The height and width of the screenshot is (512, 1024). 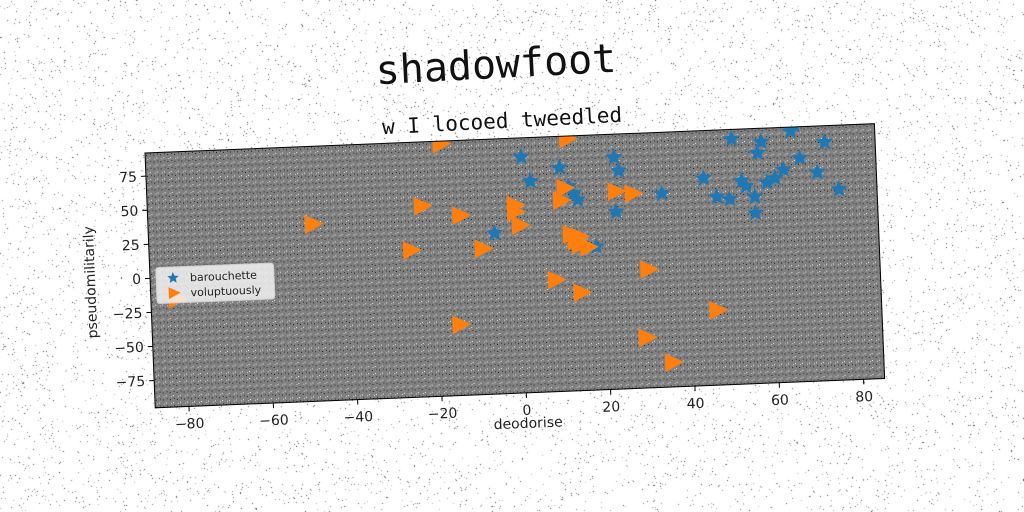 I want to click on legend: barouchette voluptuously, so click(x=215, y=283).